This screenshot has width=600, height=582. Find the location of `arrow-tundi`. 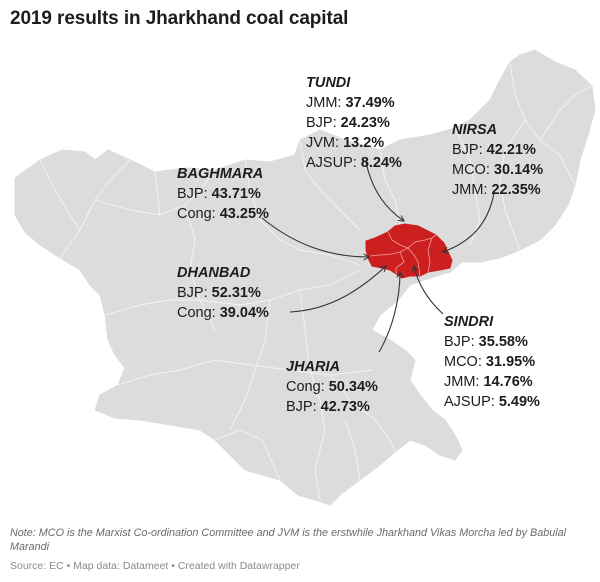

arrow-tundi is located at coordinates (385, 191).